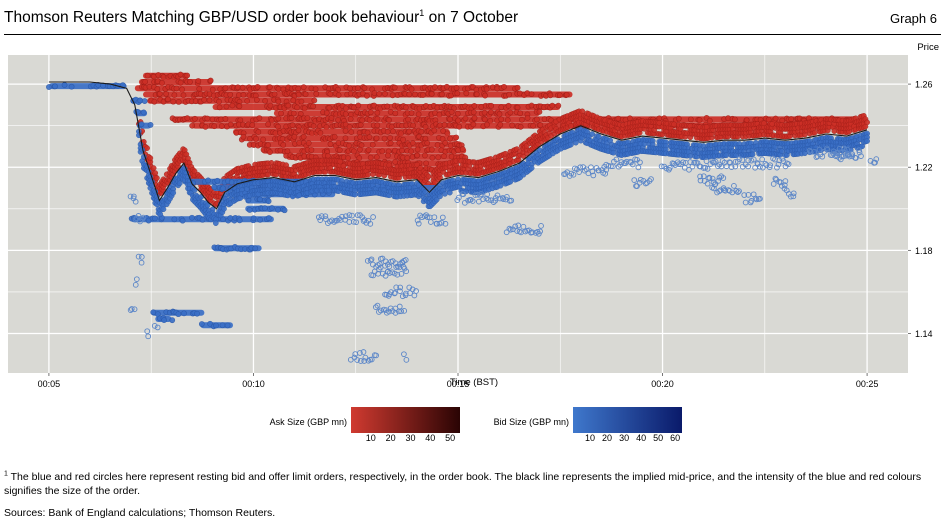 This screenshot has width=945, height=521. I want to click on legend-bid-ticks: 10 20 30 40 50 60, so click(632, 438).